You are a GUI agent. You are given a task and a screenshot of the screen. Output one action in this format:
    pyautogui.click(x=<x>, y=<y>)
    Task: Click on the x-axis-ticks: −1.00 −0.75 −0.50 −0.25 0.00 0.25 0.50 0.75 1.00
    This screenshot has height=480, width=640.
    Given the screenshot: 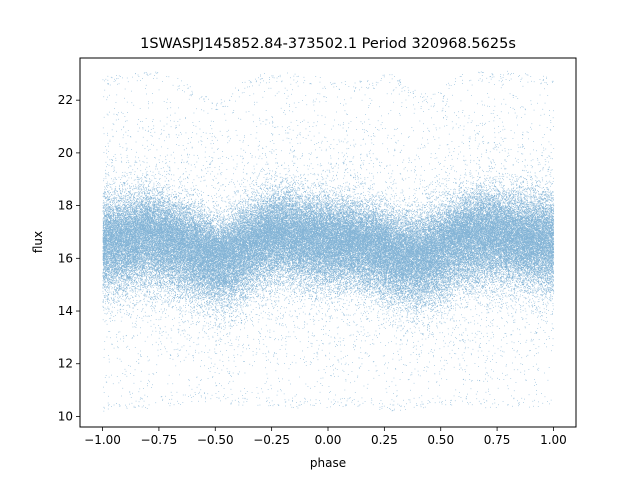 What is the action you would take?
    pyautogui.click(x=325, y=437)
    